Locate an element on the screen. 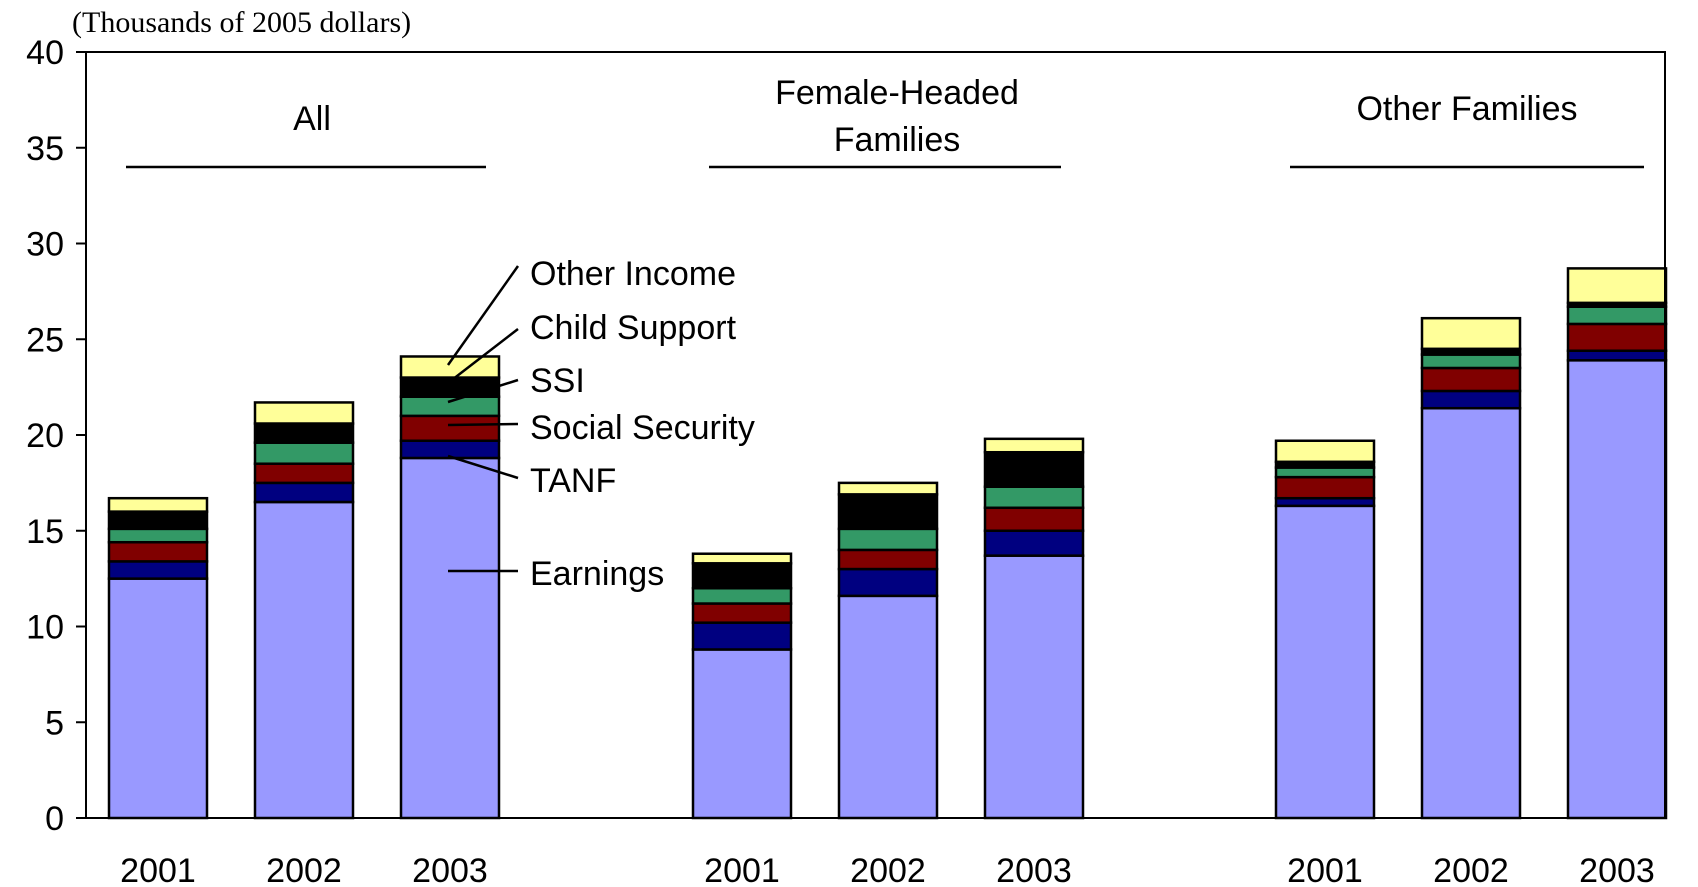  y-tick-label: 25 is located at coordinates (45, 340).